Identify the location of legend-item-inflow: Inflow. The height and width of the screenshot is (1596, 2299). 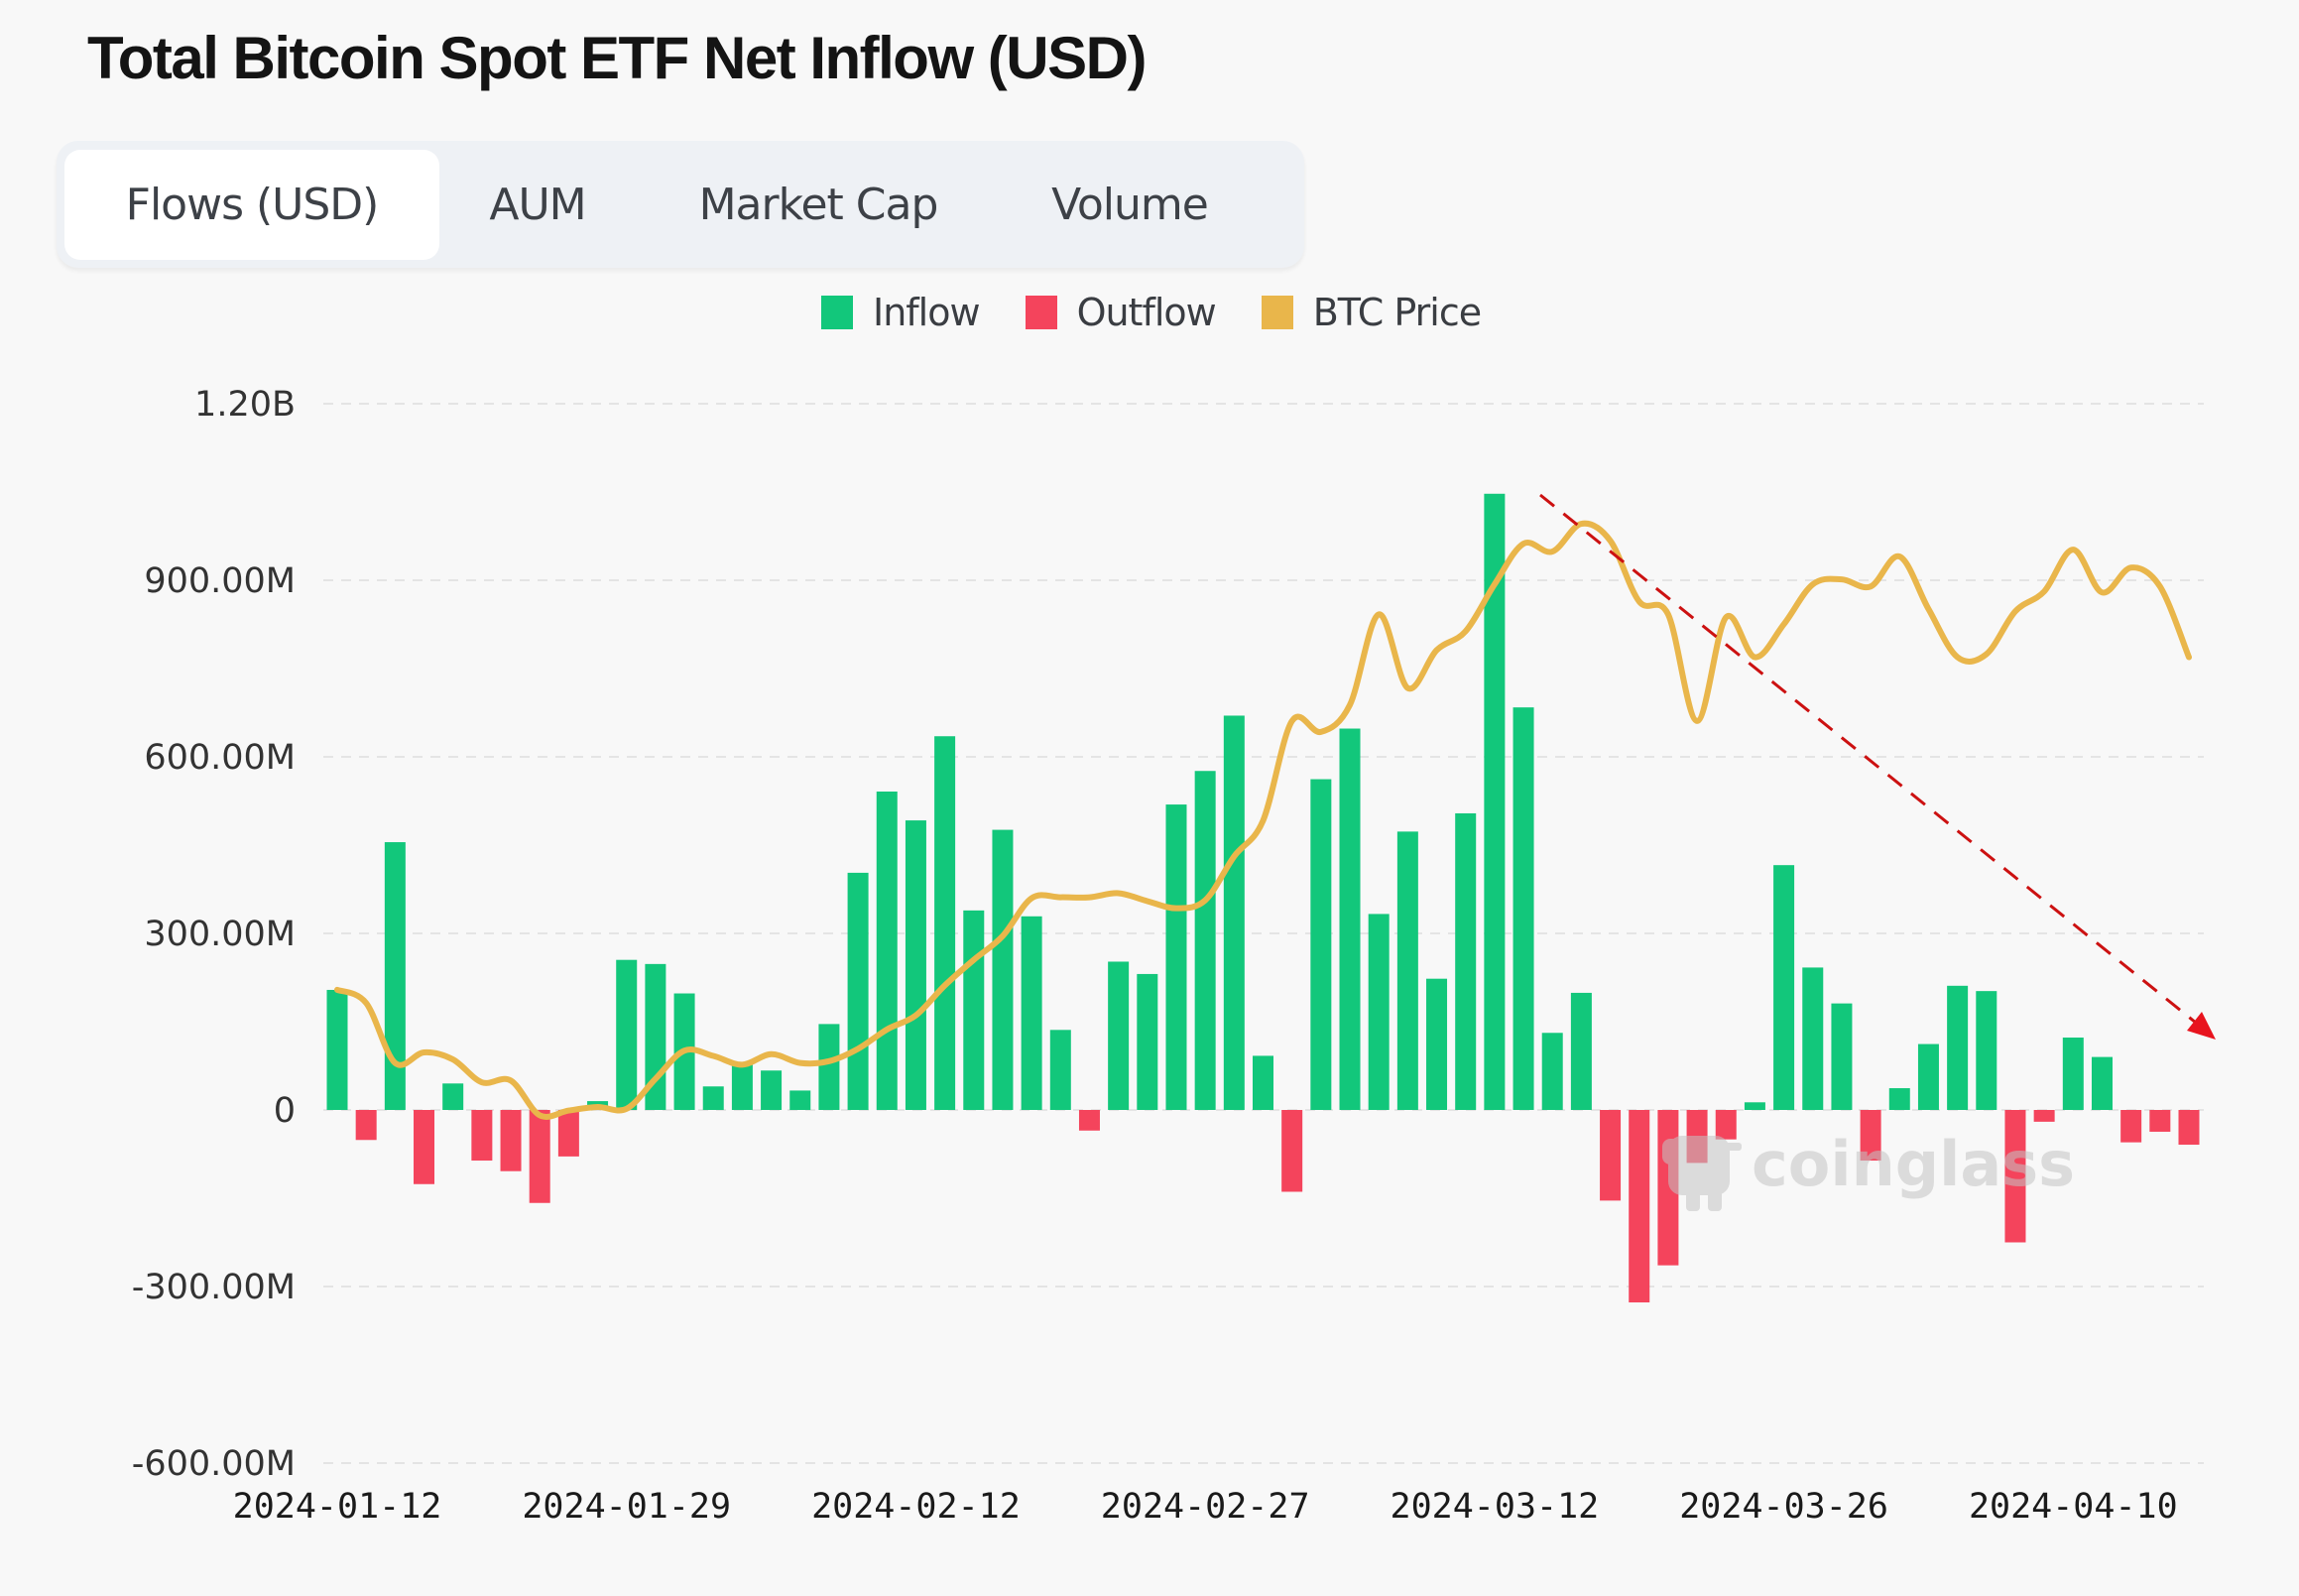
(901, 312).